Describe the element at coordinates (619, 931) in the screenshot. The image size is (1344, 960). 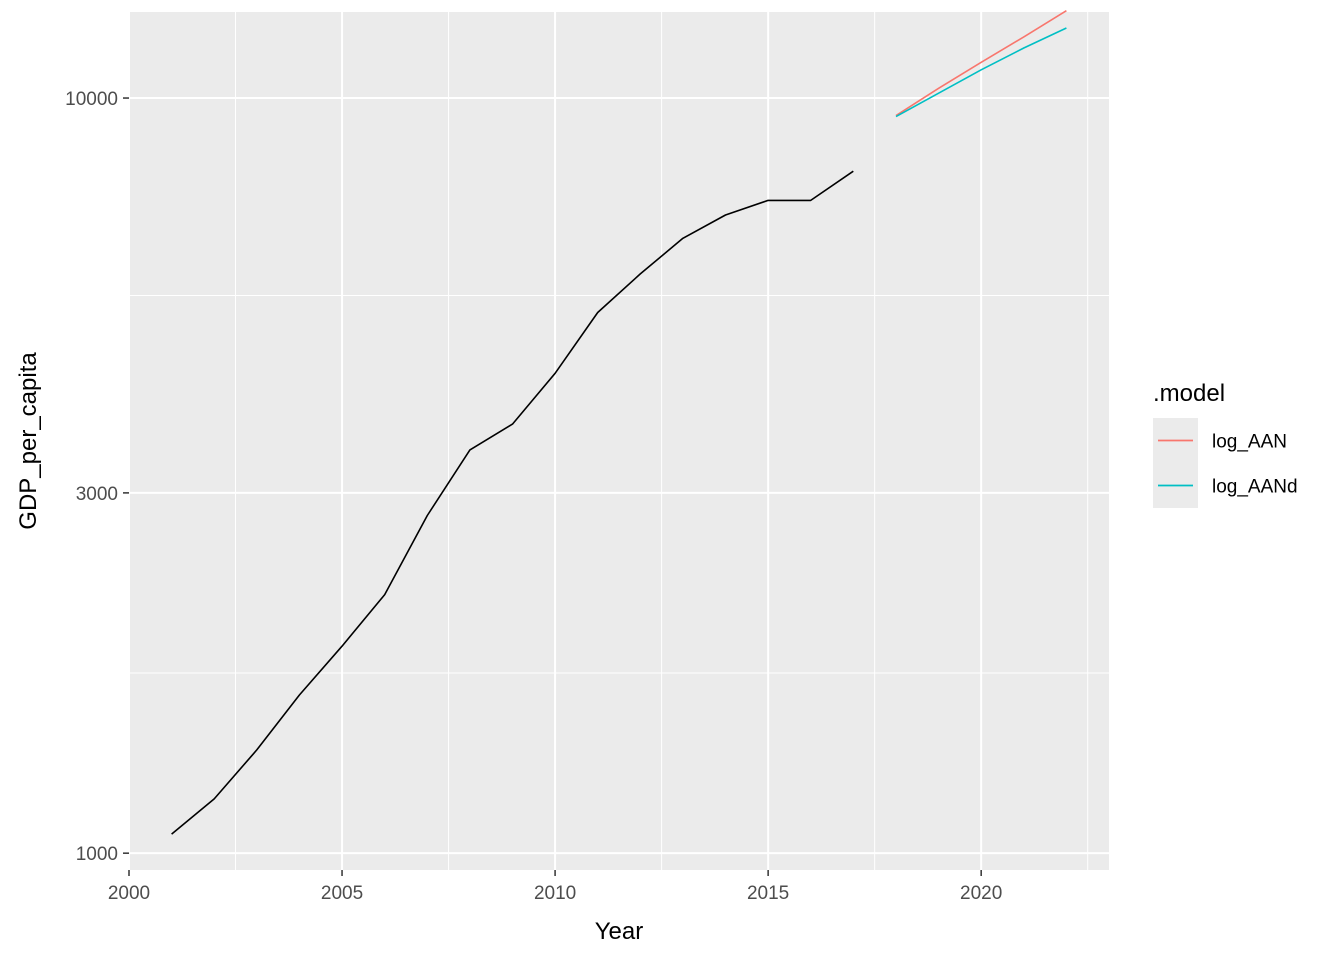
I see `x-axis-title: Year` at that location.